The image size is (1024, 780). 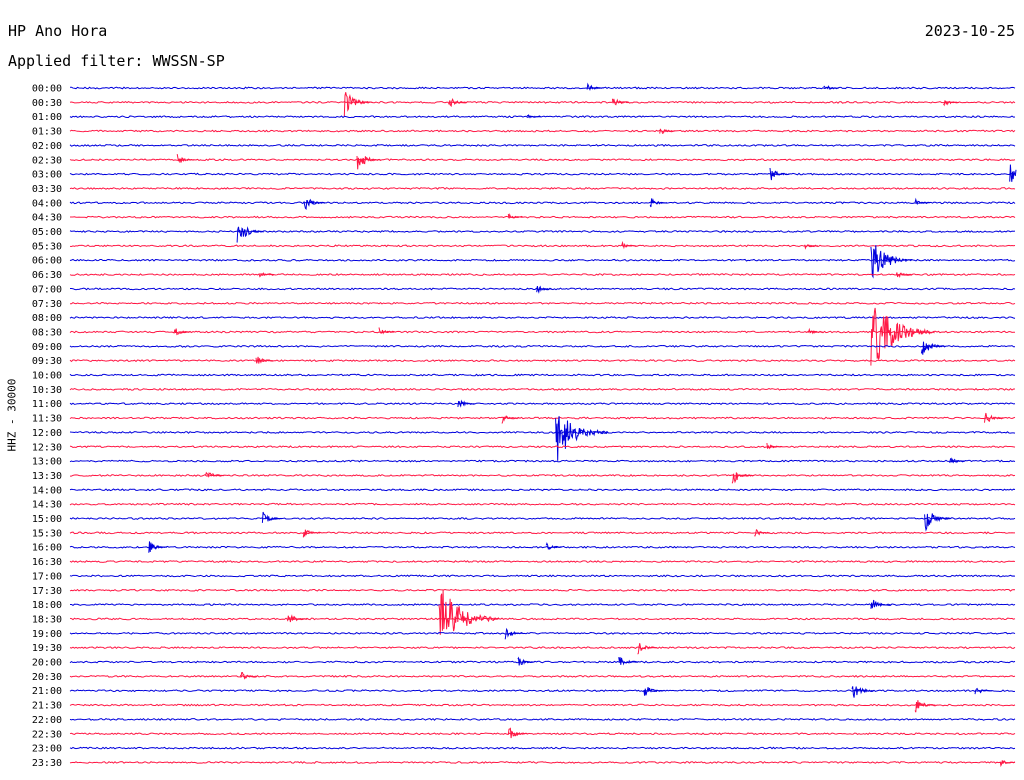 I want to click on row-time-label: 12:00, so click(x=47, y=433).